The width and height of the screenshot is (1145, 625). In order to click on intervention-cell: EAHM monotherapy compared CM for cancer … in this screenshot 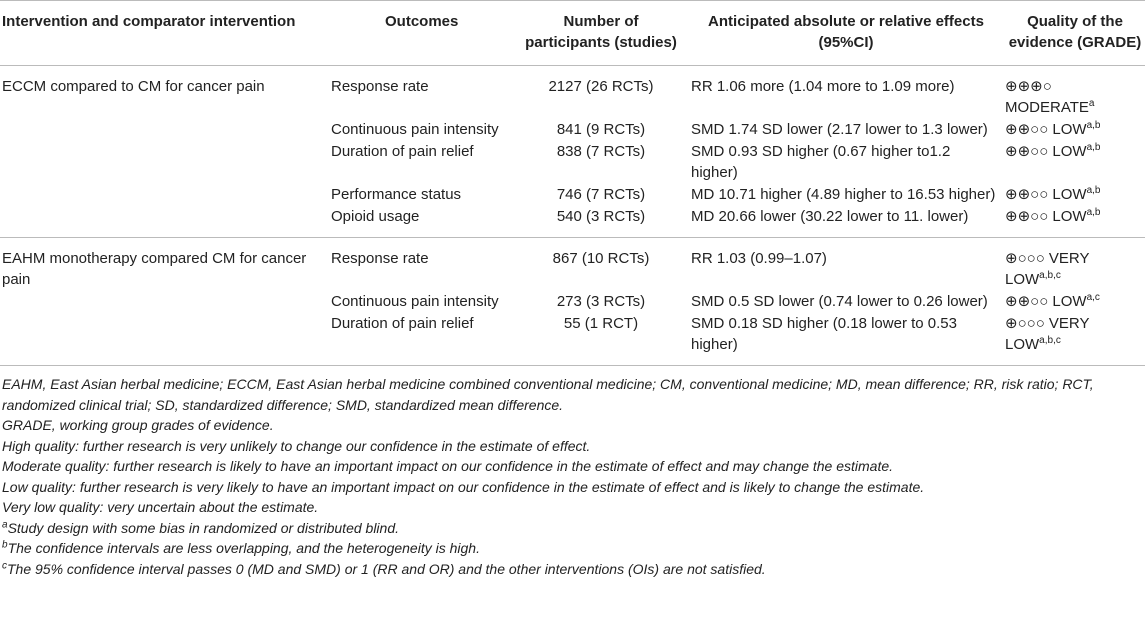, I will do `click(154, 269)`.